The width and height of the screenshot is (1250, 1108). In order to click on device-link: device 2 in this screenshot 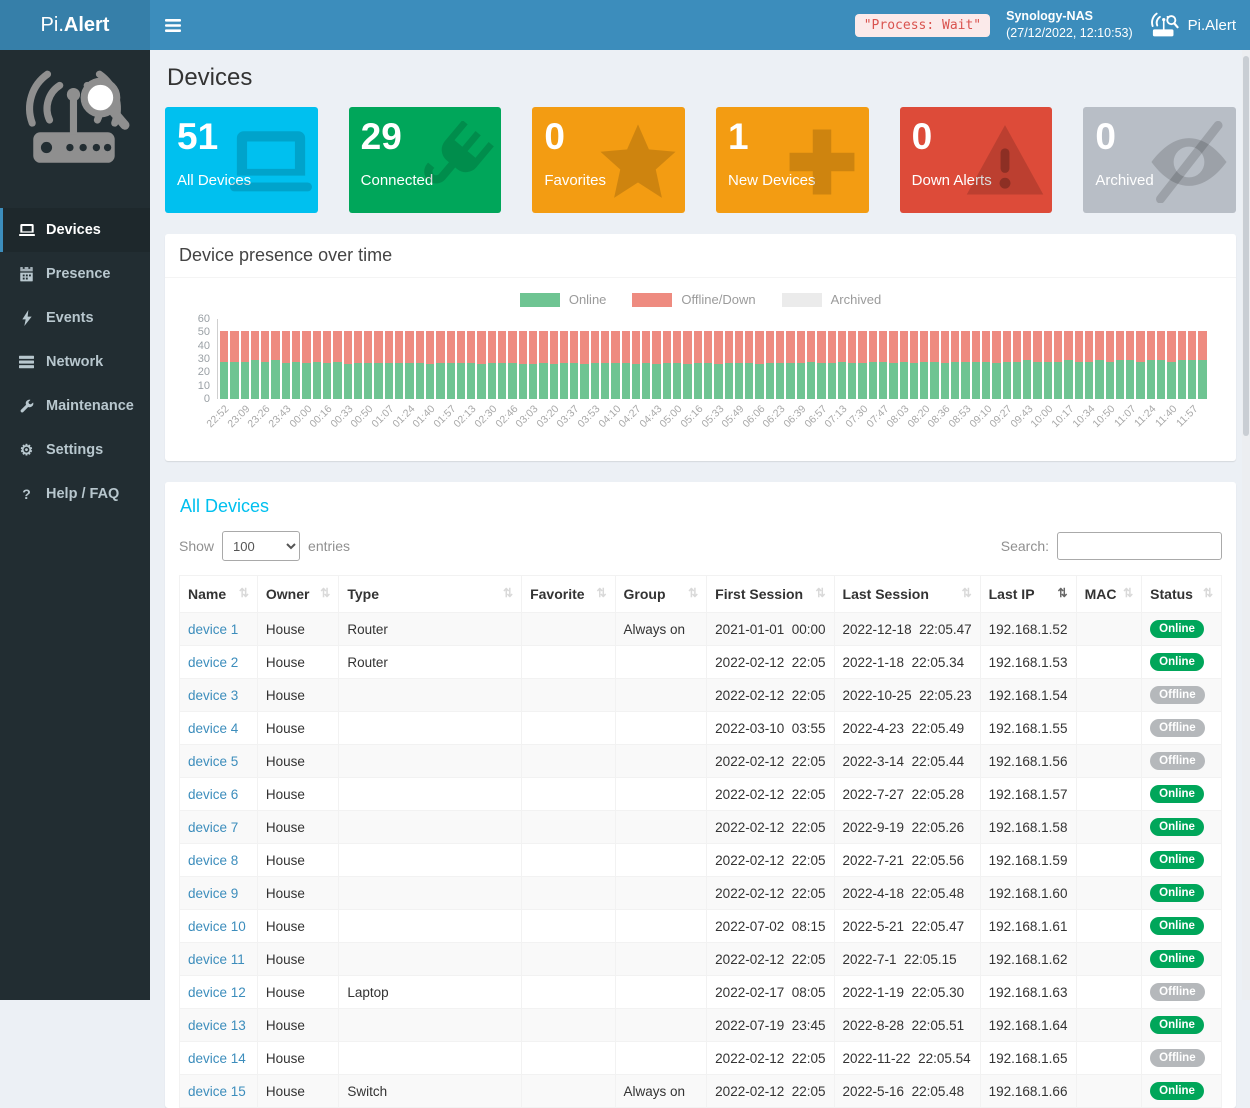, I will do `click(213, 662)`.